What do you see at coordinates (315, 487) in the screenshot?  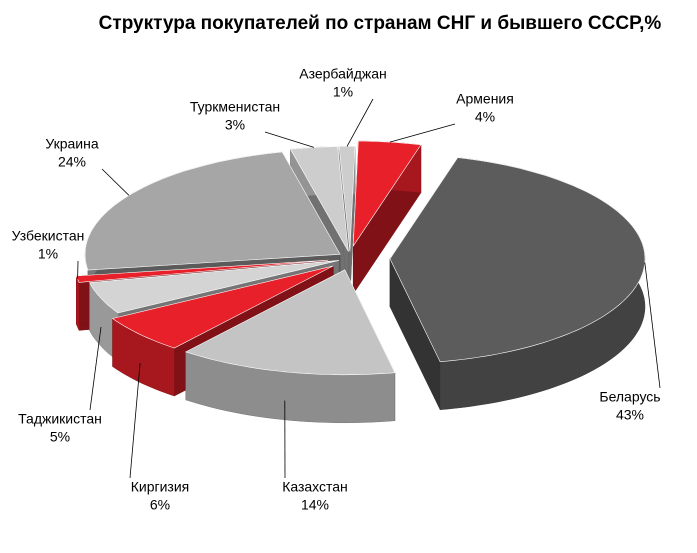 I see `slice-label: Казахстан` at bounding box center [315, 487].